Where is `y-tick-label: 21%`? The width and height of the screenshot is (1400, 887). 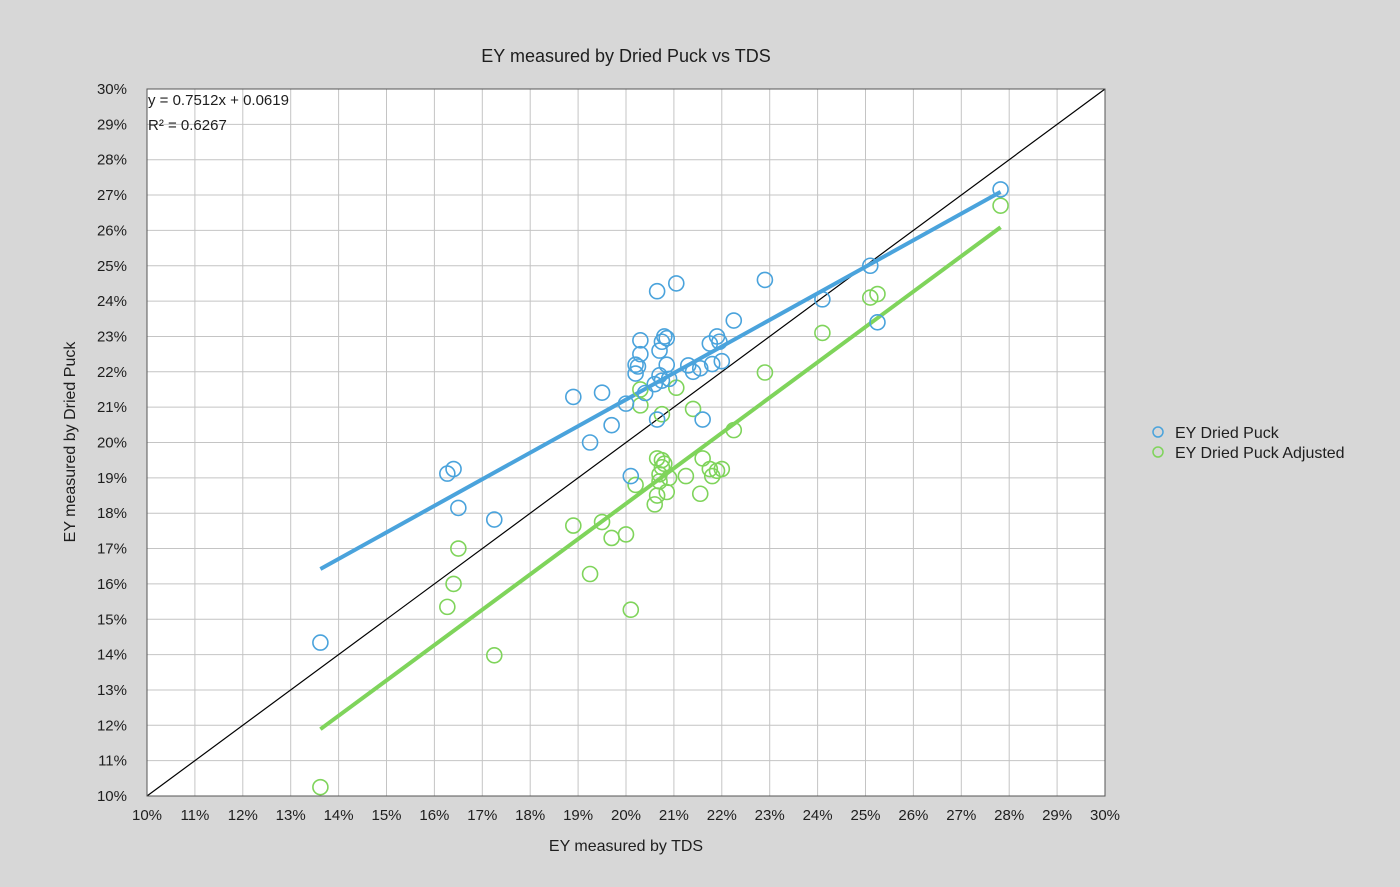
y-tick-label: 21% is located at coordinates (112, 407).